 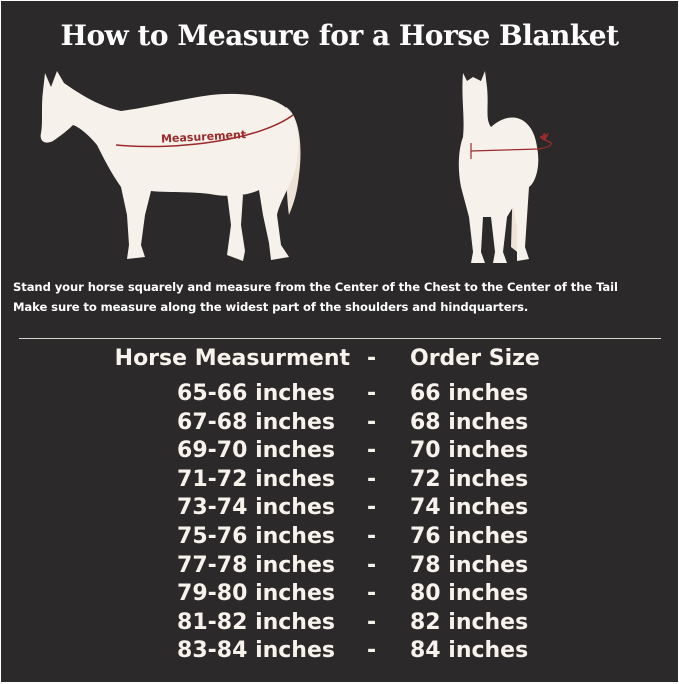 What do you see at coordinates (256, 594) in the screenshot?
I see `measurement-value: 79-80 inches` at bounding box center [256, 594].